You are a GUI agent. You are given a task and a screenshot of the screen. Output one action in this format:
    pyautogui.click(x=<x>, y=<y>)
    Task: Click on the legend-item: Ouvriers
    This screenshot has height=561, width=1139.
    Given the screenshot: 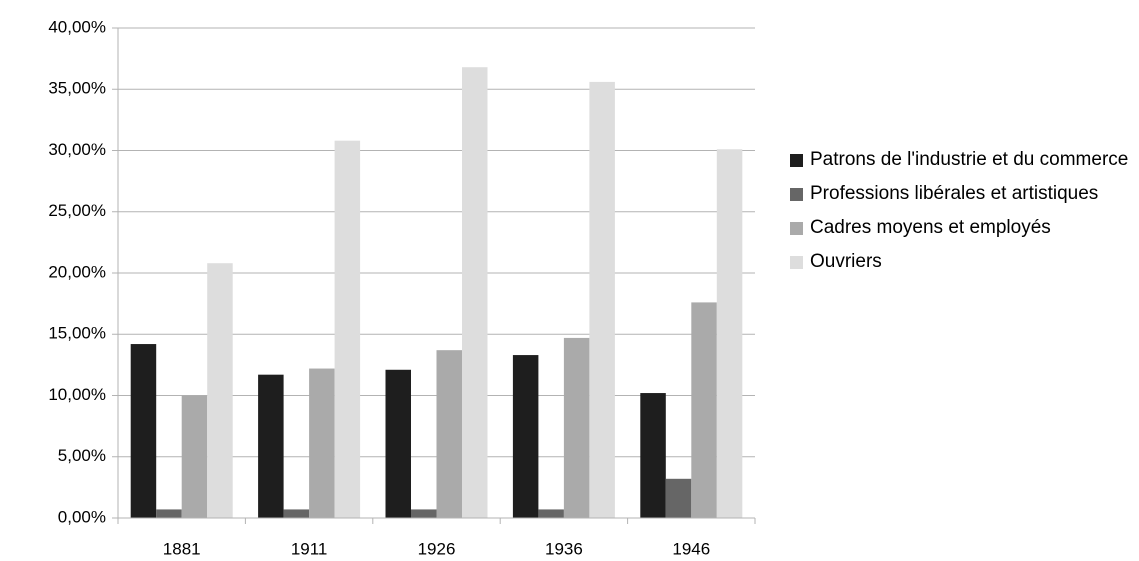 What is the action you would take?
    pyautogui.click(x=960, y=262)
    